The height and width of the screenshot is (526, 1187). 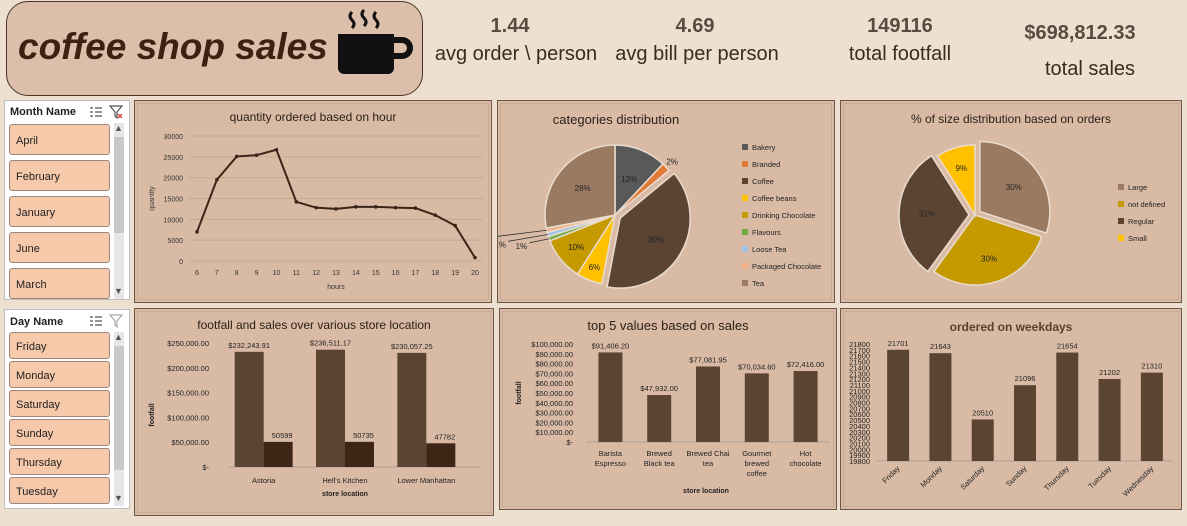 I want to click on leader-line, so click(x=522, y=233).